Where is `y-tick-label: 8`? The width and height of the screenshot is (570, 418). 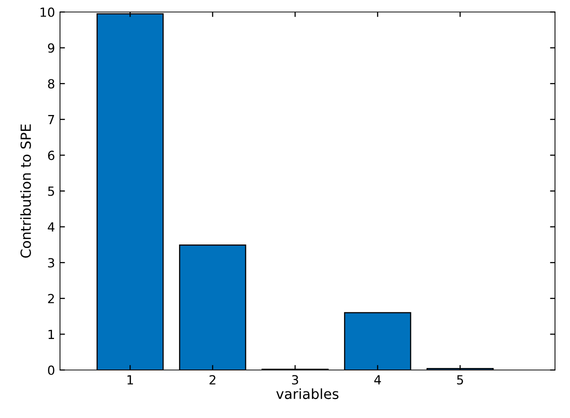
y-tick-label: 8 is located at coordinates (51, 84).